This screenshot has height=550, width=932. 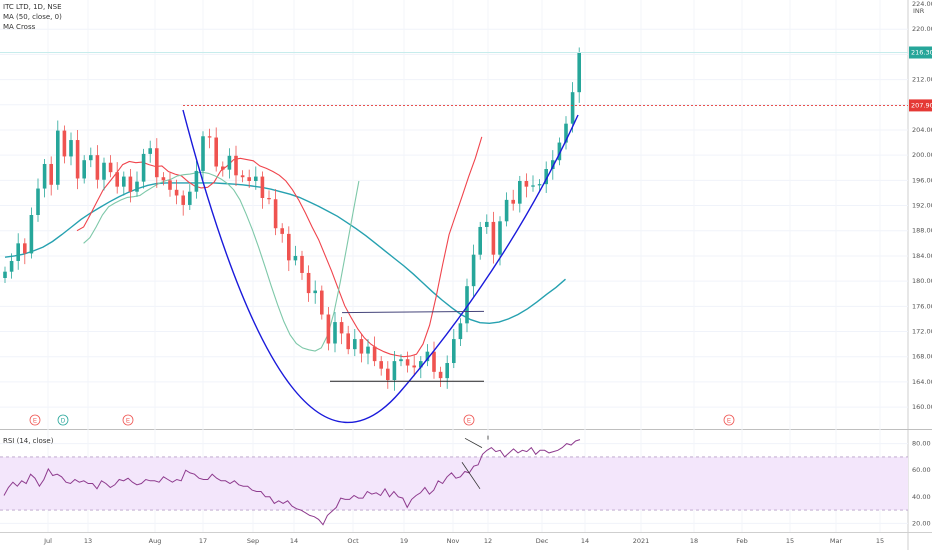 What do you see at coordinates (454, 483) in the screenshot?
I see `rsi-band` at bounding box center [454, 483].